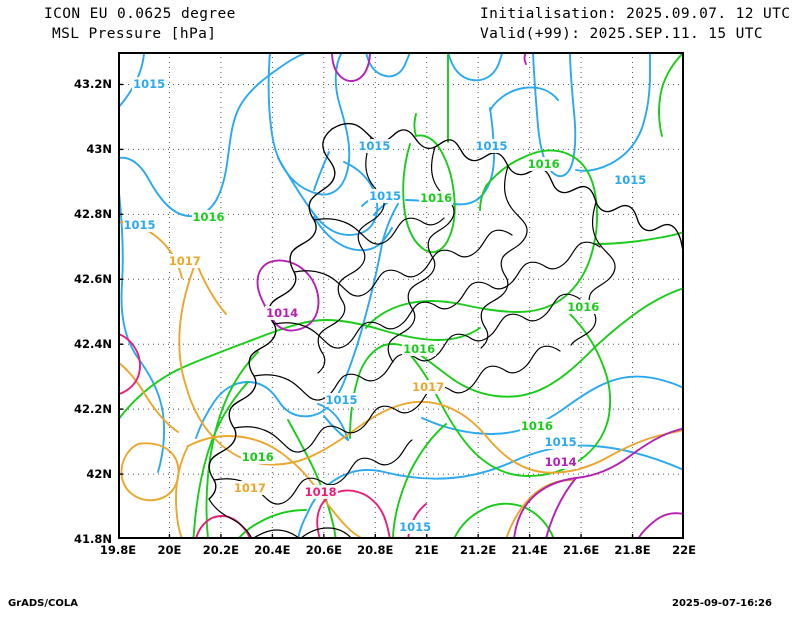 The height and width of the screenshot is (618, 800). I want to click on x-tick-label: 21.8E, so click(632, 550).